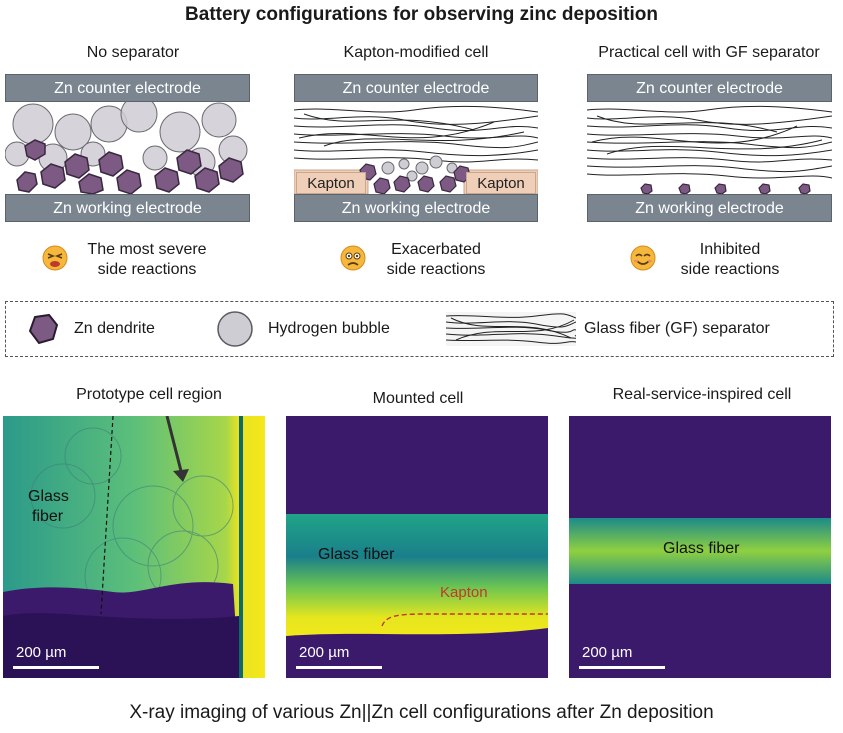 This screenshot has width=843, height=733. Describe the element at coordinates (607, 652) in the screenshot. I see `xray3-scale-label: 200 µm` at that location.